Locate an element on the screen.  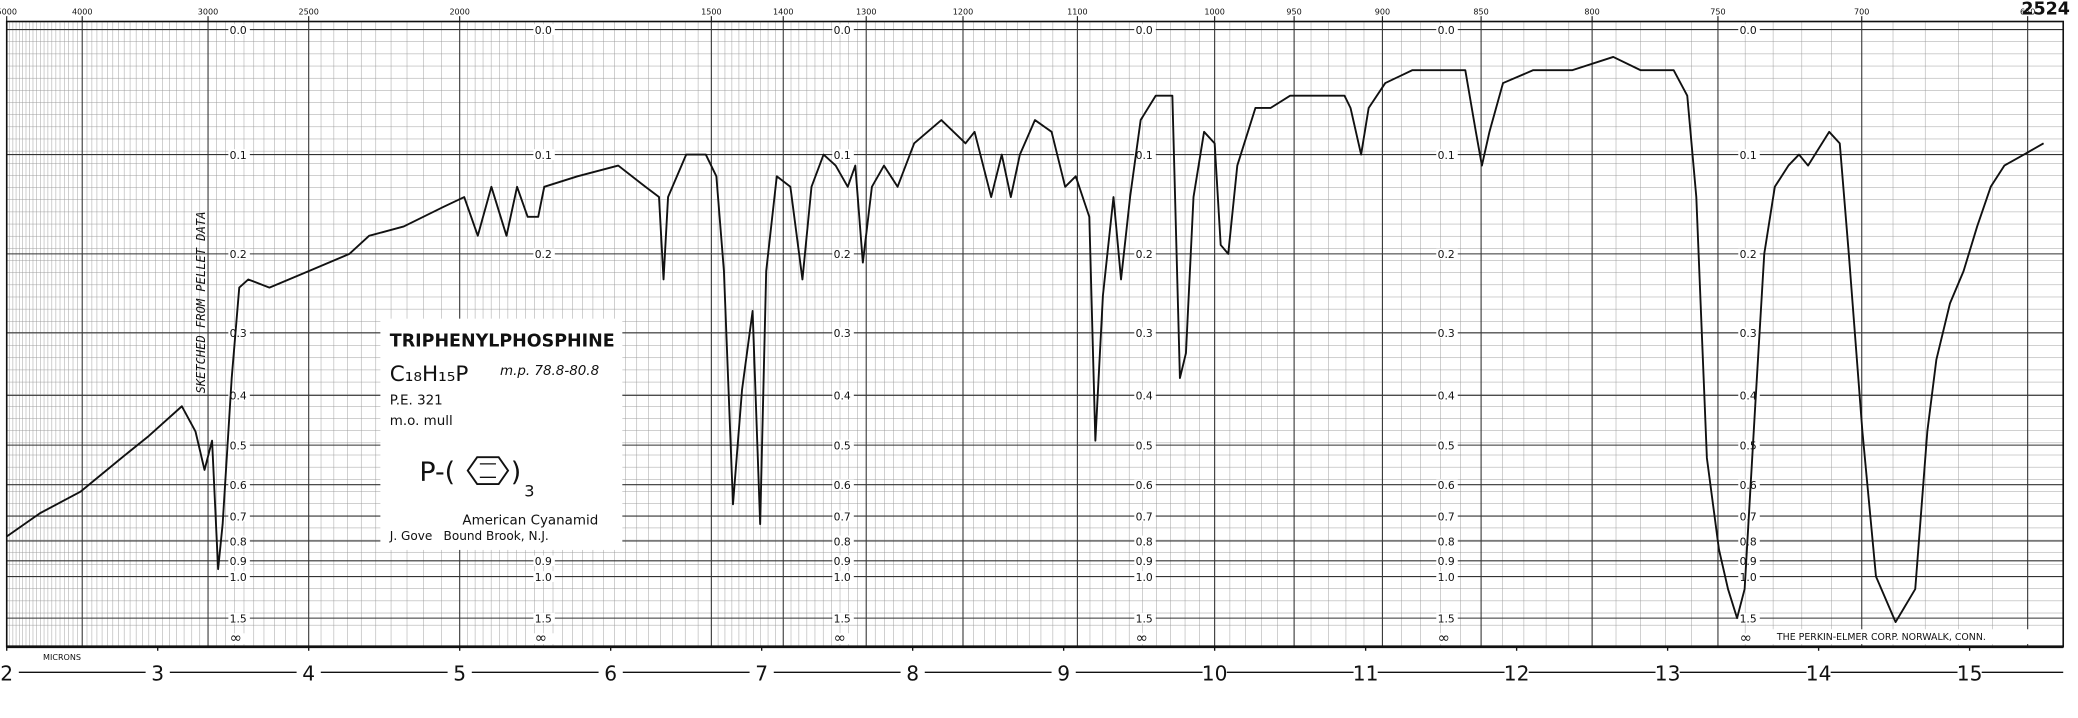
y-tick-label: 0.6 is located at coordinates (842, 485).